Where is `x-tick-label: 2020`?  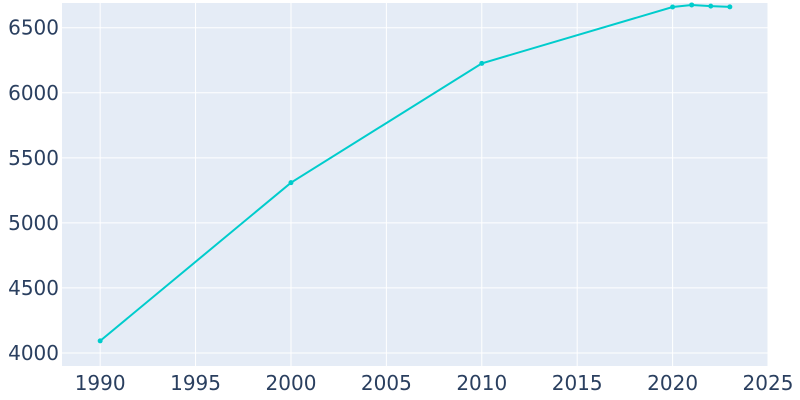
x-tick-label: 2020 is located at coordinates (672, 383).